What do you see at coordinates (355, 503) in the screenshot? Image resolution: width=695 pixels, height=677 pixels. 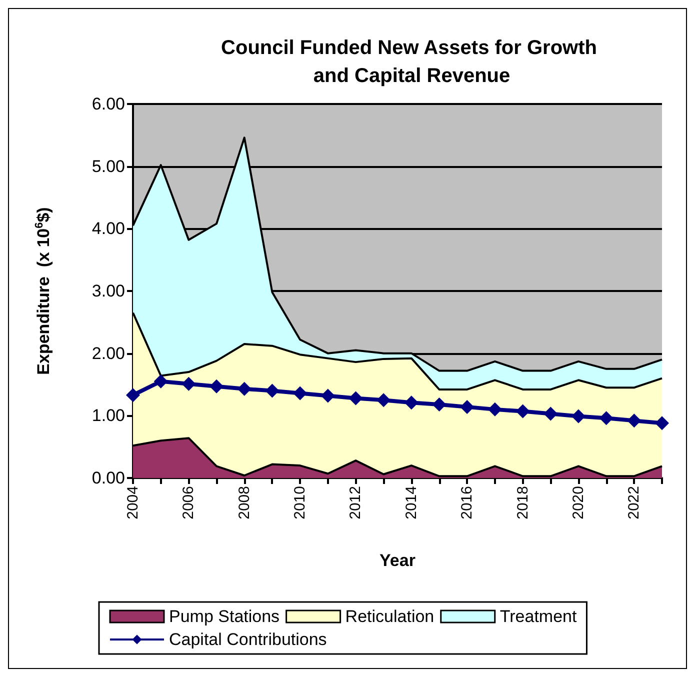 I see `x-tick-label: 2012` at bounding box center [355, 503].